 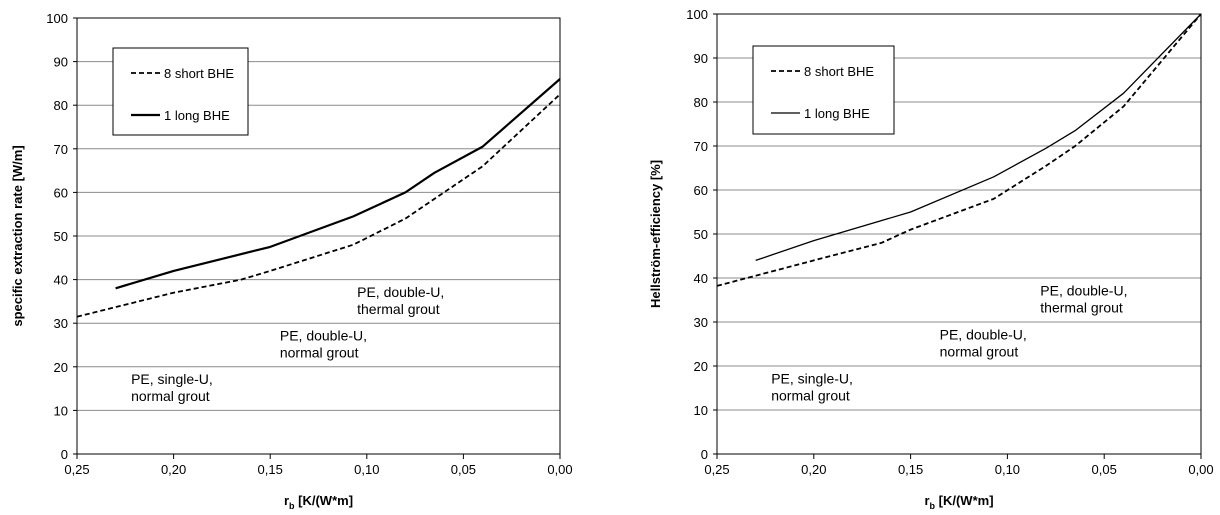 What do you see at coordinates (655, 234) in the screenshot?
I see `y-axis-label: Hellström-efficiency [%]` at bounding box center [655, 234].